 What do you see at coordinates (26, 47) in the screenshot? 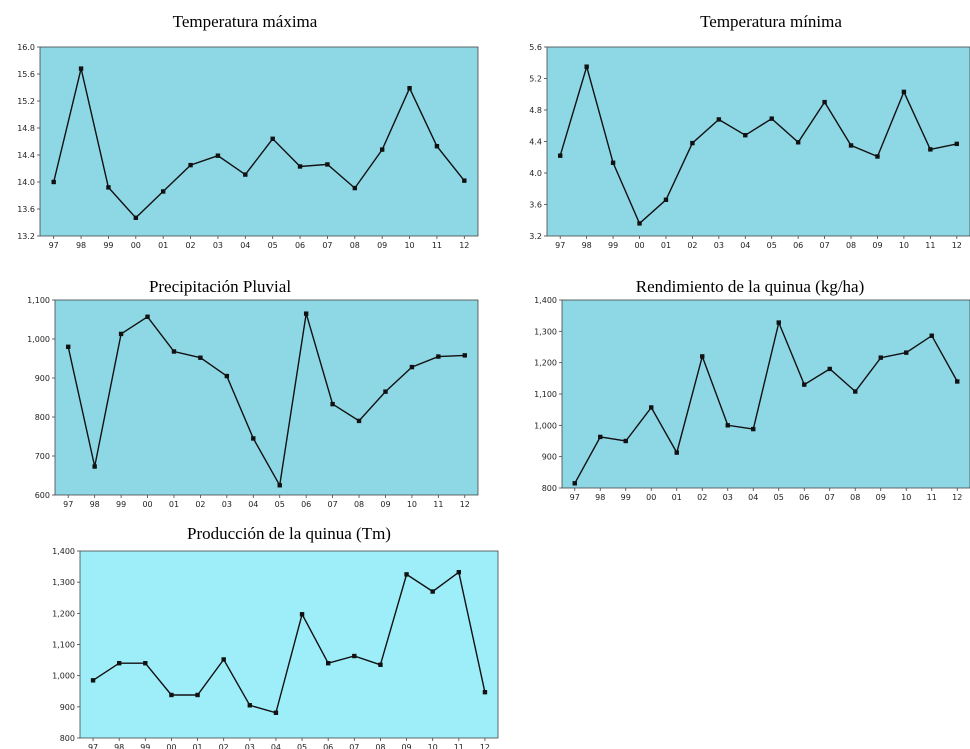
I see `y-tick-label: 16.0` at bounding box center [26, 47].